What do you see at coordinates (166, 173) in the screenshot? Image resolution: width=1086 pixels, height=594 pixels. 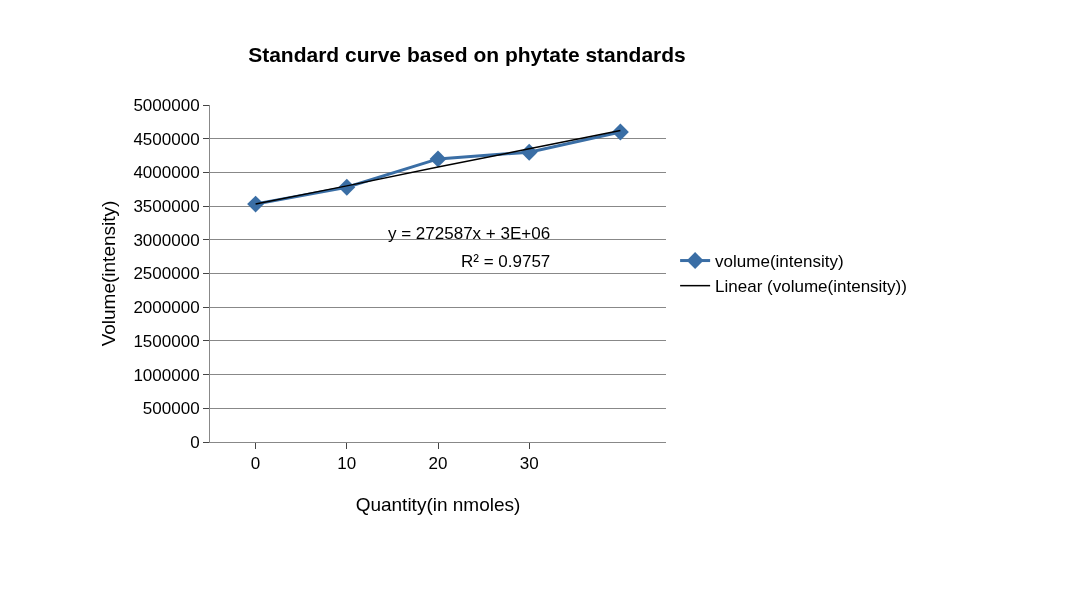 I see `y-tick-label: 4000000` at bounding box center [166, 173].